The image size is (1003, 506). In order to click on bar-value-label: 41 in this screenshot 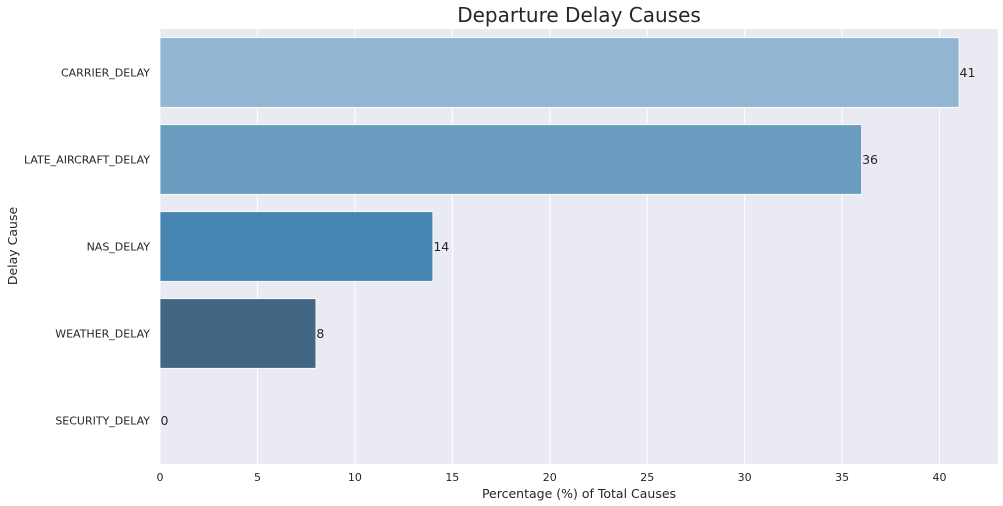, I will do `click(968, 72)`.